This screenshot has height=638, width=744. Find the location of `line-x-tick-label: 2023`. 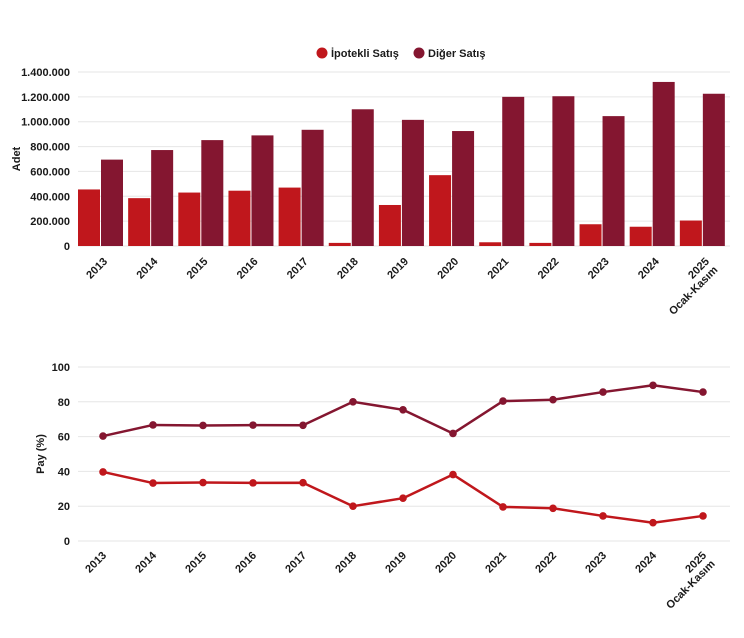

line-x-tick-label: 2023 is located at coordinates (596, 563).